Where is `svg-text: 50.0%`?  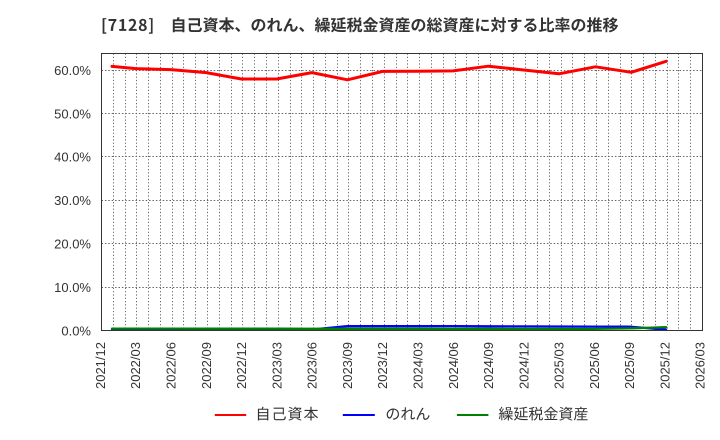
svg-text: 50.0% is located at coordinates (72, 113).